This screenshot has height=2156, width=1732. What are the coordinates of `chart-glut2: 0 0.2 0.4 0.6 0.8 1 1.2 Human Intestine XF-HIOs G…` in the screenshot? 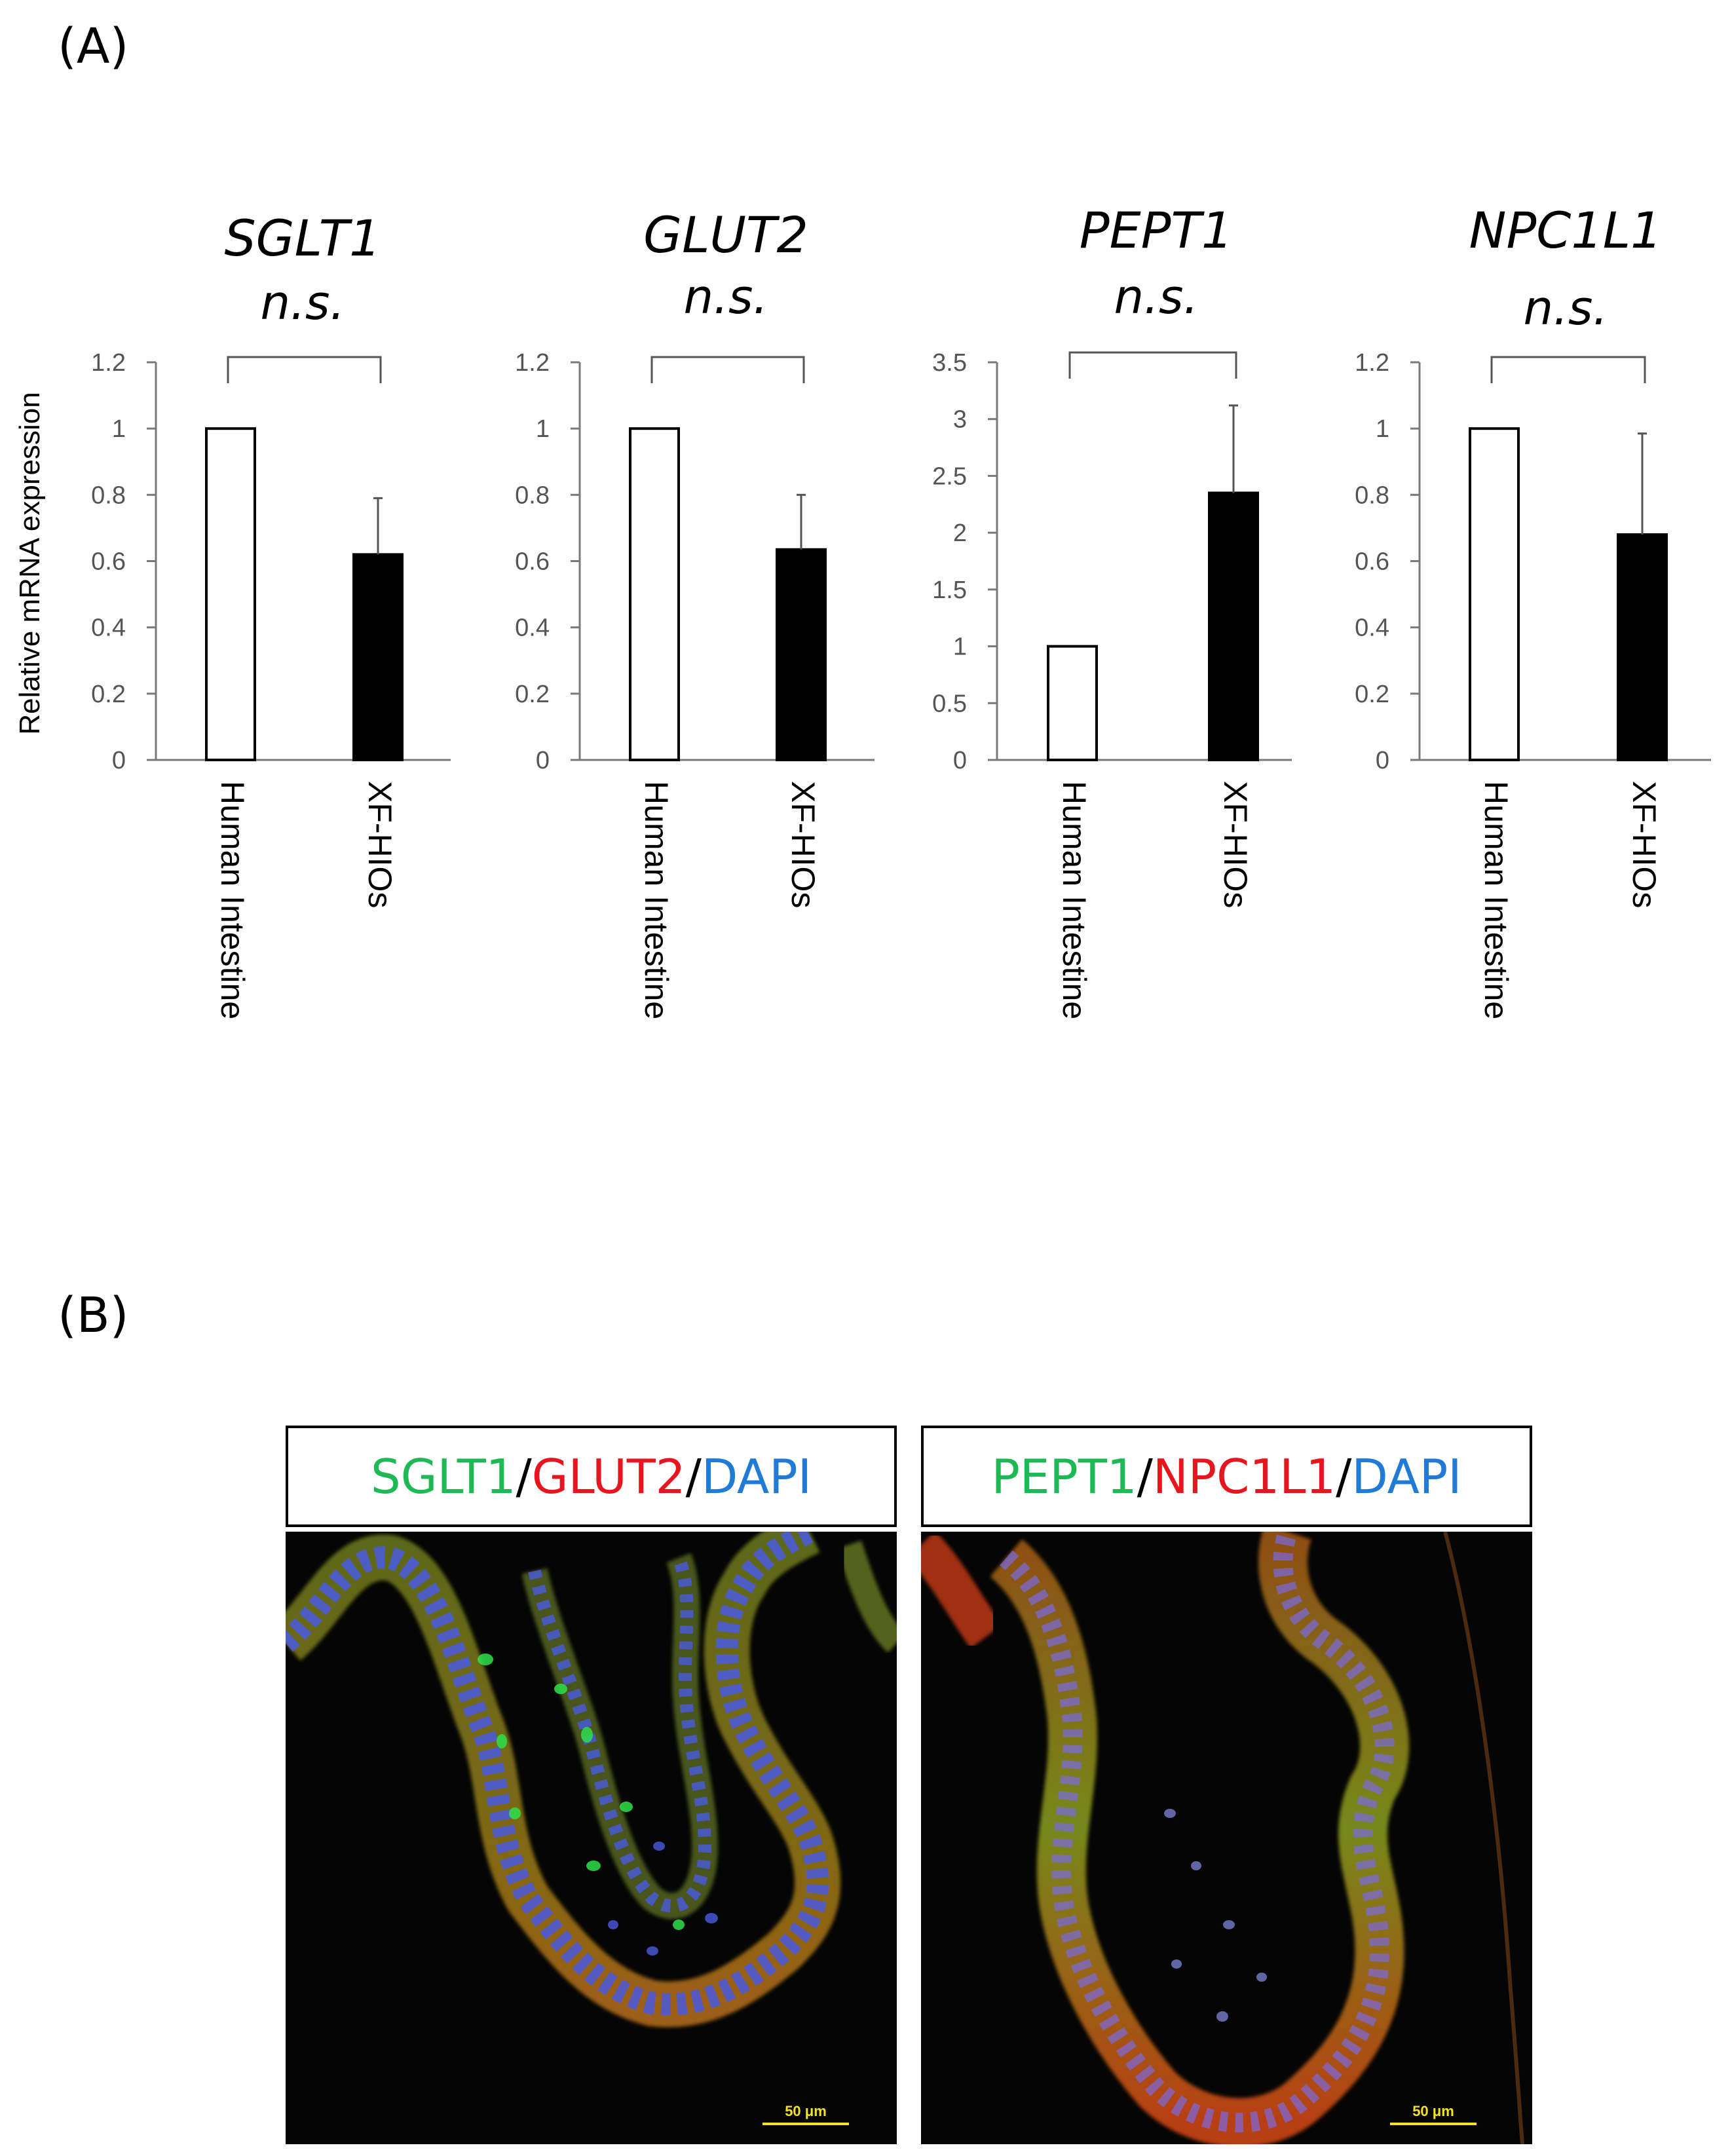 It's located at (695, 612).